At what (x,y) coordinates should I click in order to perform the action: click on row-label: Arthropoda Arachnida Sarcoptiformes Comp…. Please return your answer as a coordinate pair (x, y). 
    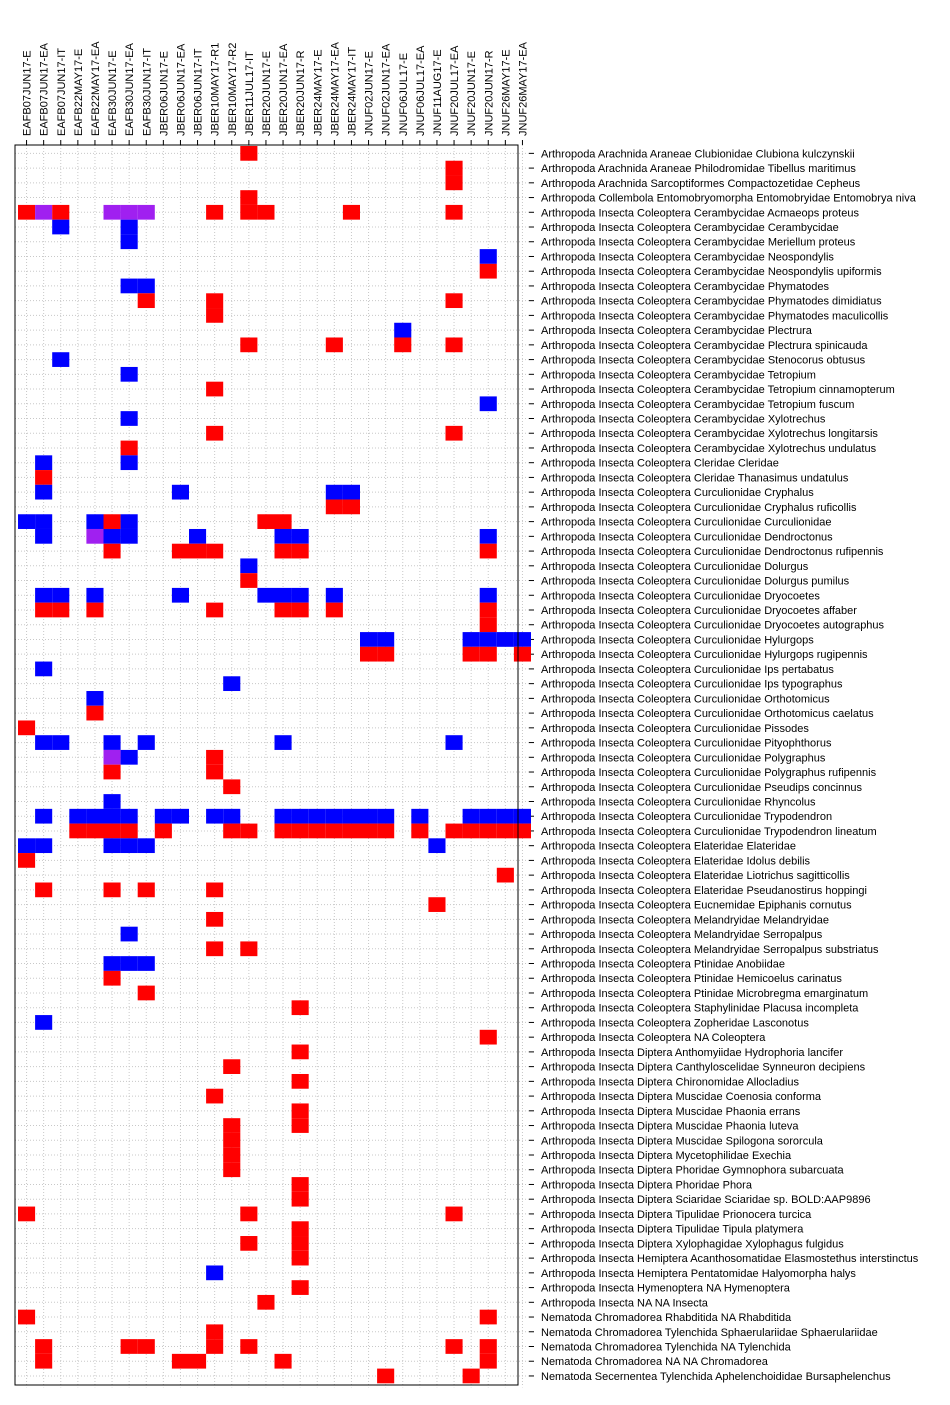
    Looking at the image, I should click on (701, 184).